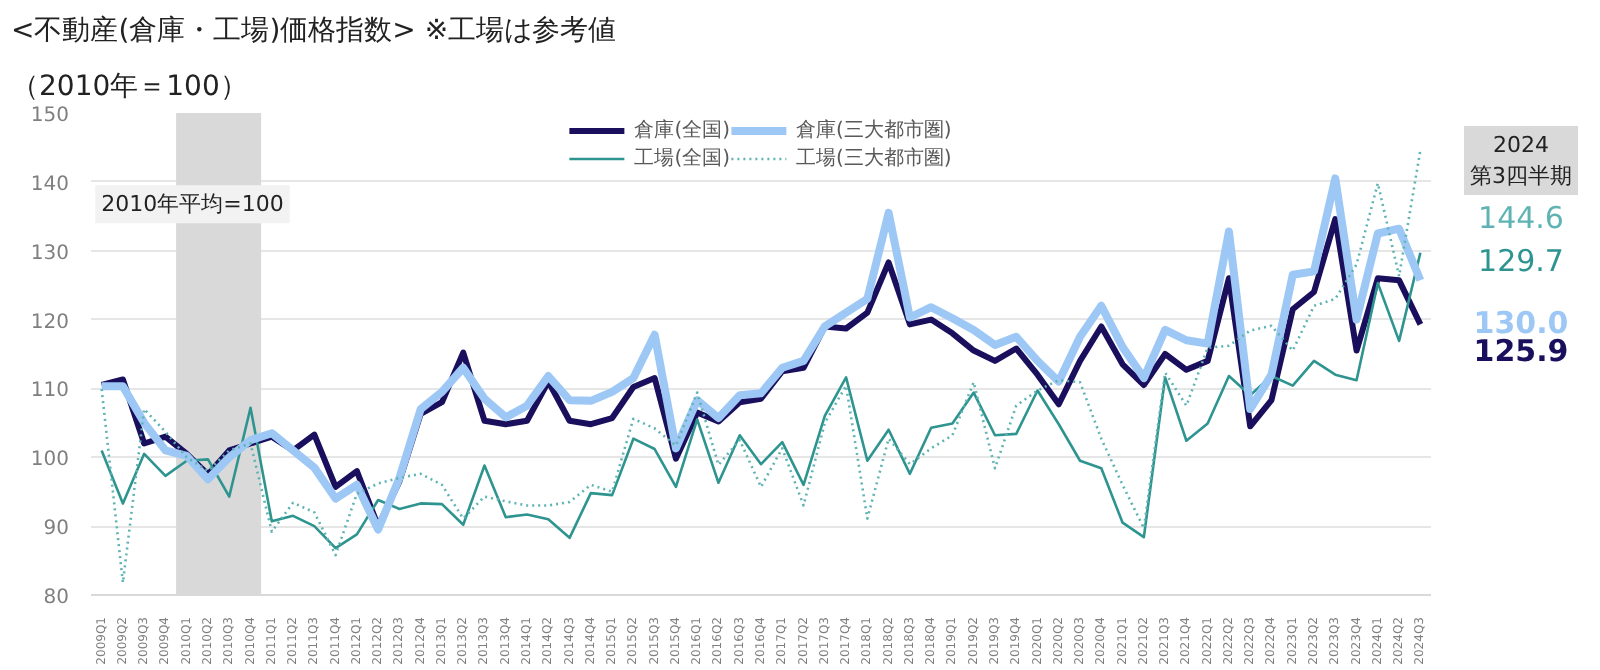  Describe the element at coordinates (314, 31) in the screenshot. I see `chart-title: <不動産(倉庫・工場)価格指数> ※工場は参考値` at that location.